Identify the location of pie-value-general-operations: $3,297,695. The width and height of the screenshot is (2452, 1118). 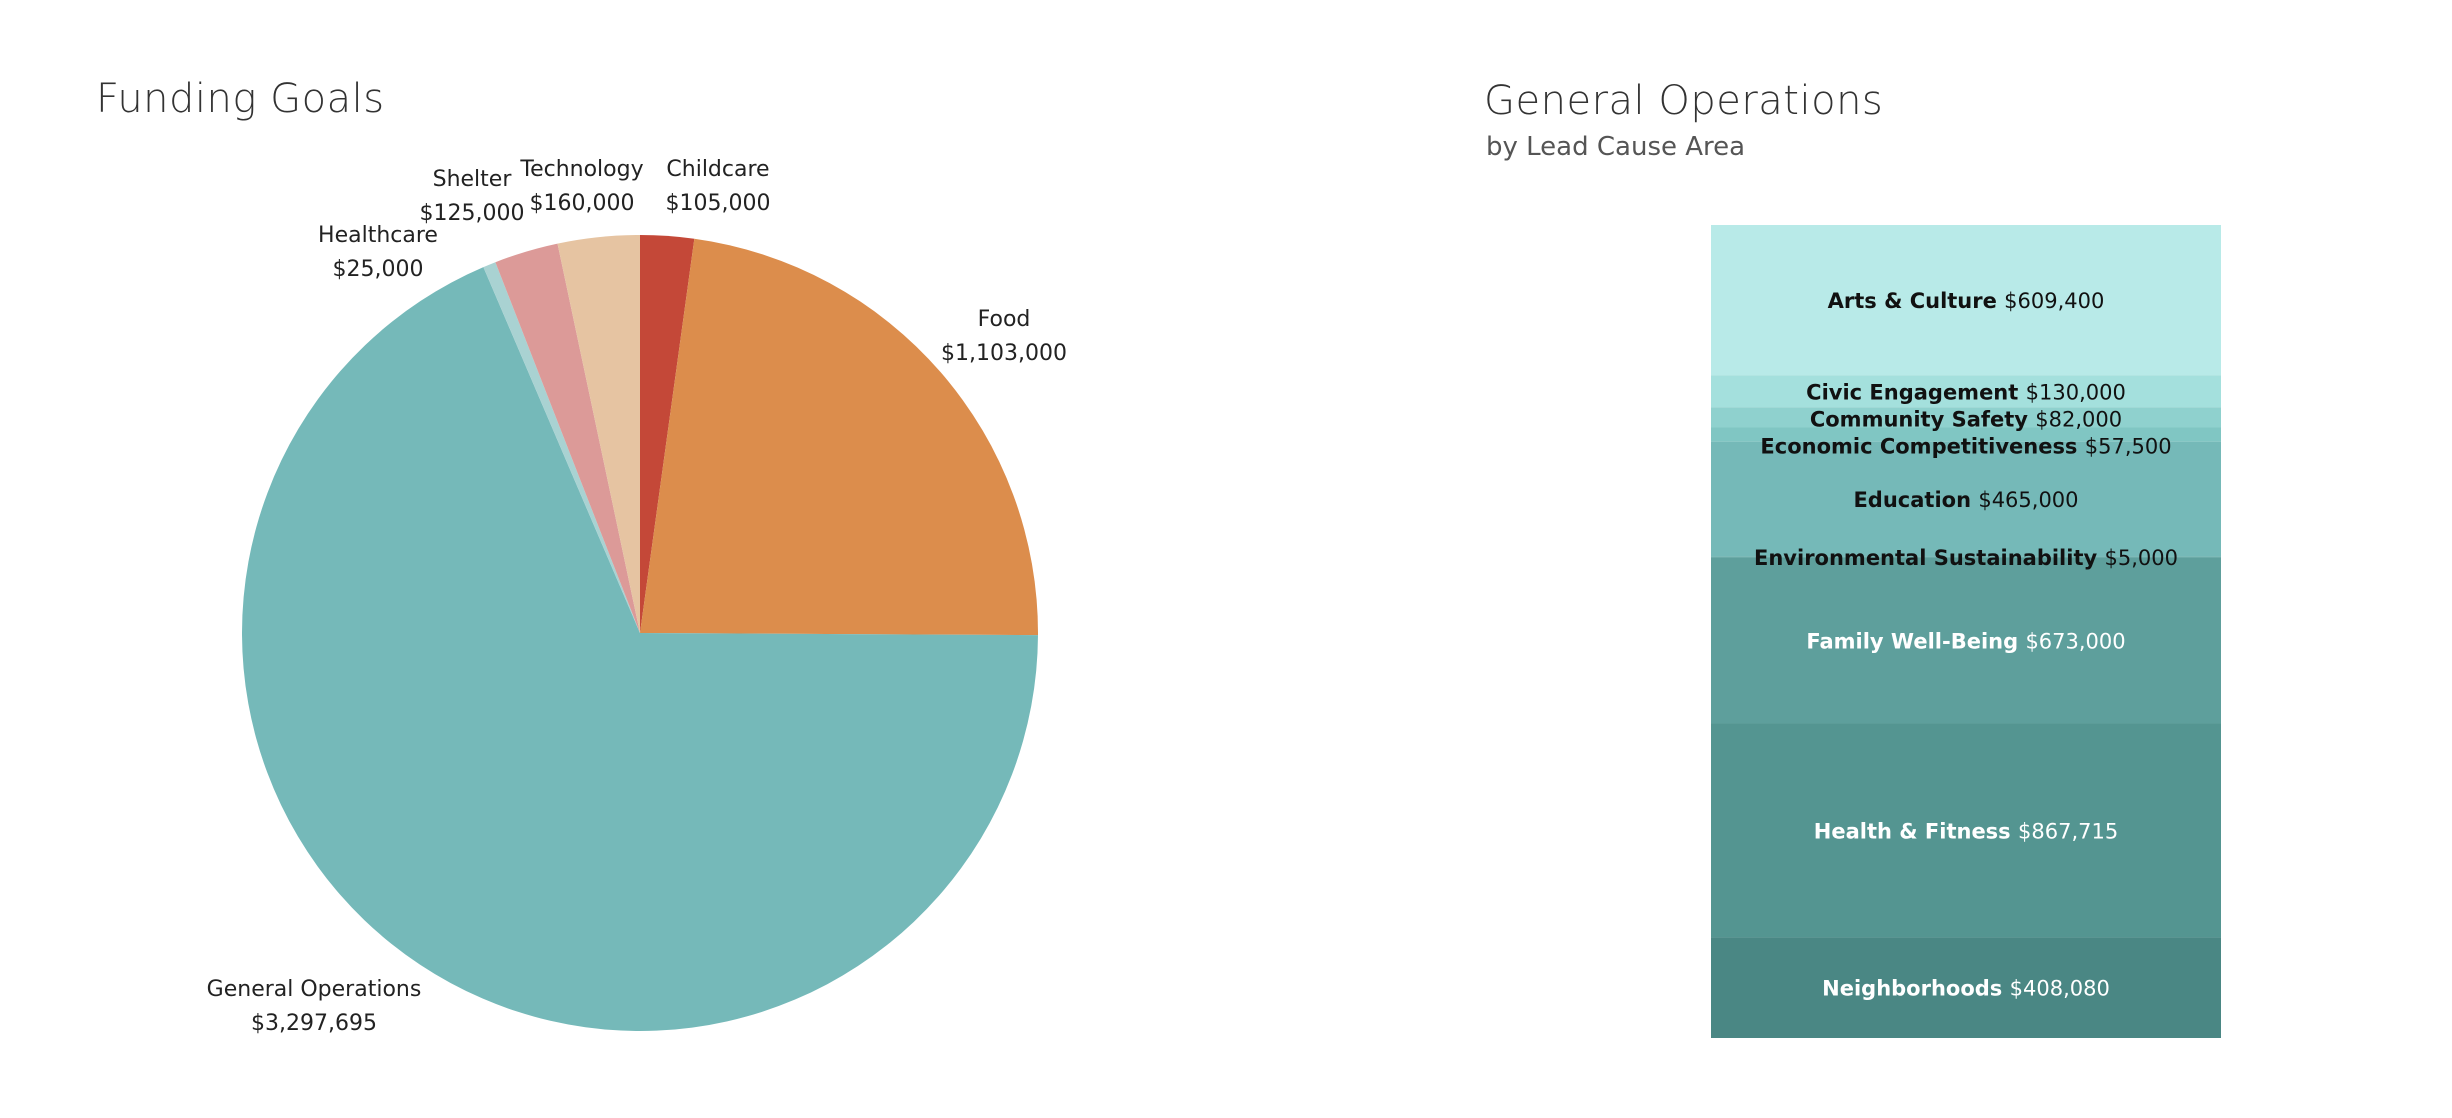
(314, 1023).